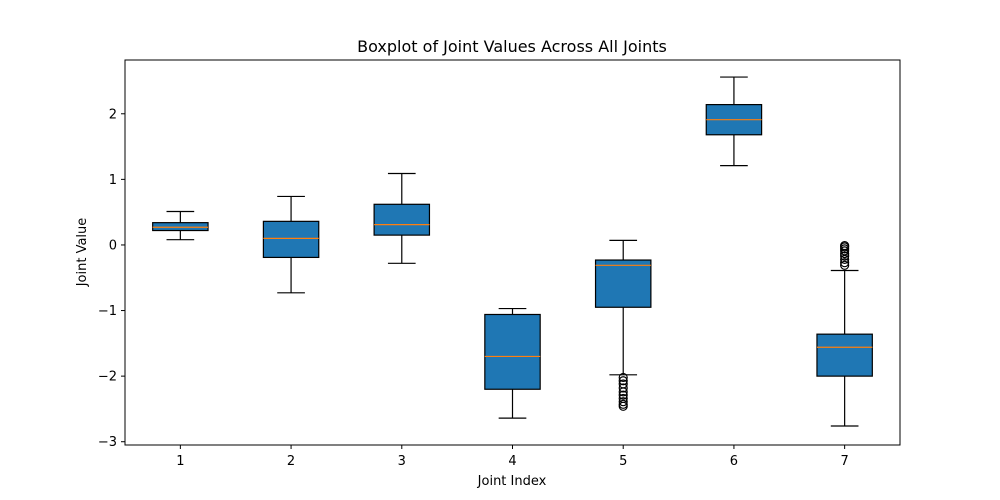  I want to click on y-tick-label: −1, so click(107, 311).